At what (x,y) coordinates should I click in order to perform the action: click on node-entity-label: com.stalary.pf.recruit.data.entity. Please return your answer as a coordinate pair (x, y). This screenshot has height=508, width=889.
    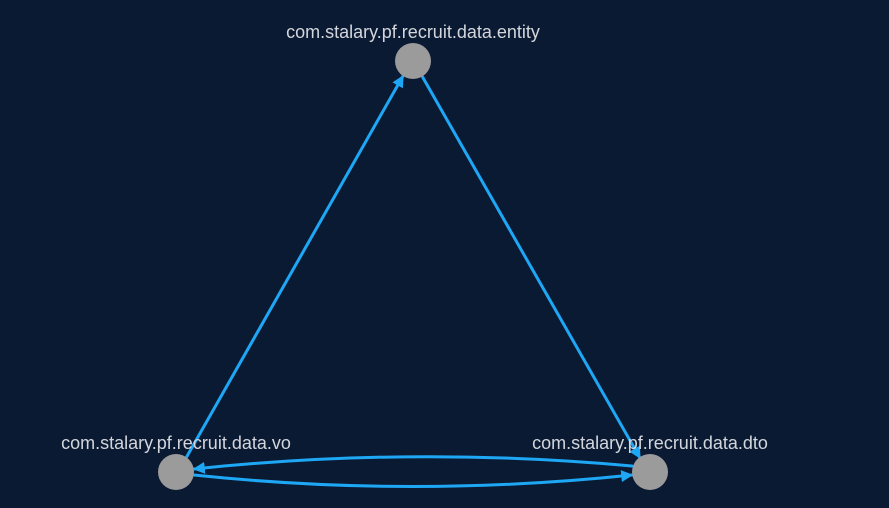
    Looking at the image, I should click on (413, 32).